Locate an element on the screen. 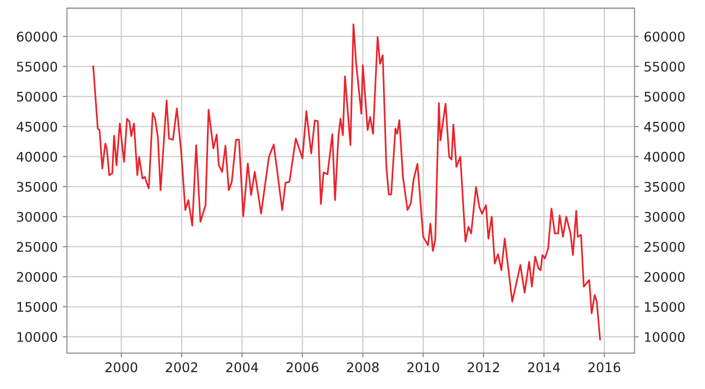  y2-tick-label: 55000 is located at coordinates (664, 67).